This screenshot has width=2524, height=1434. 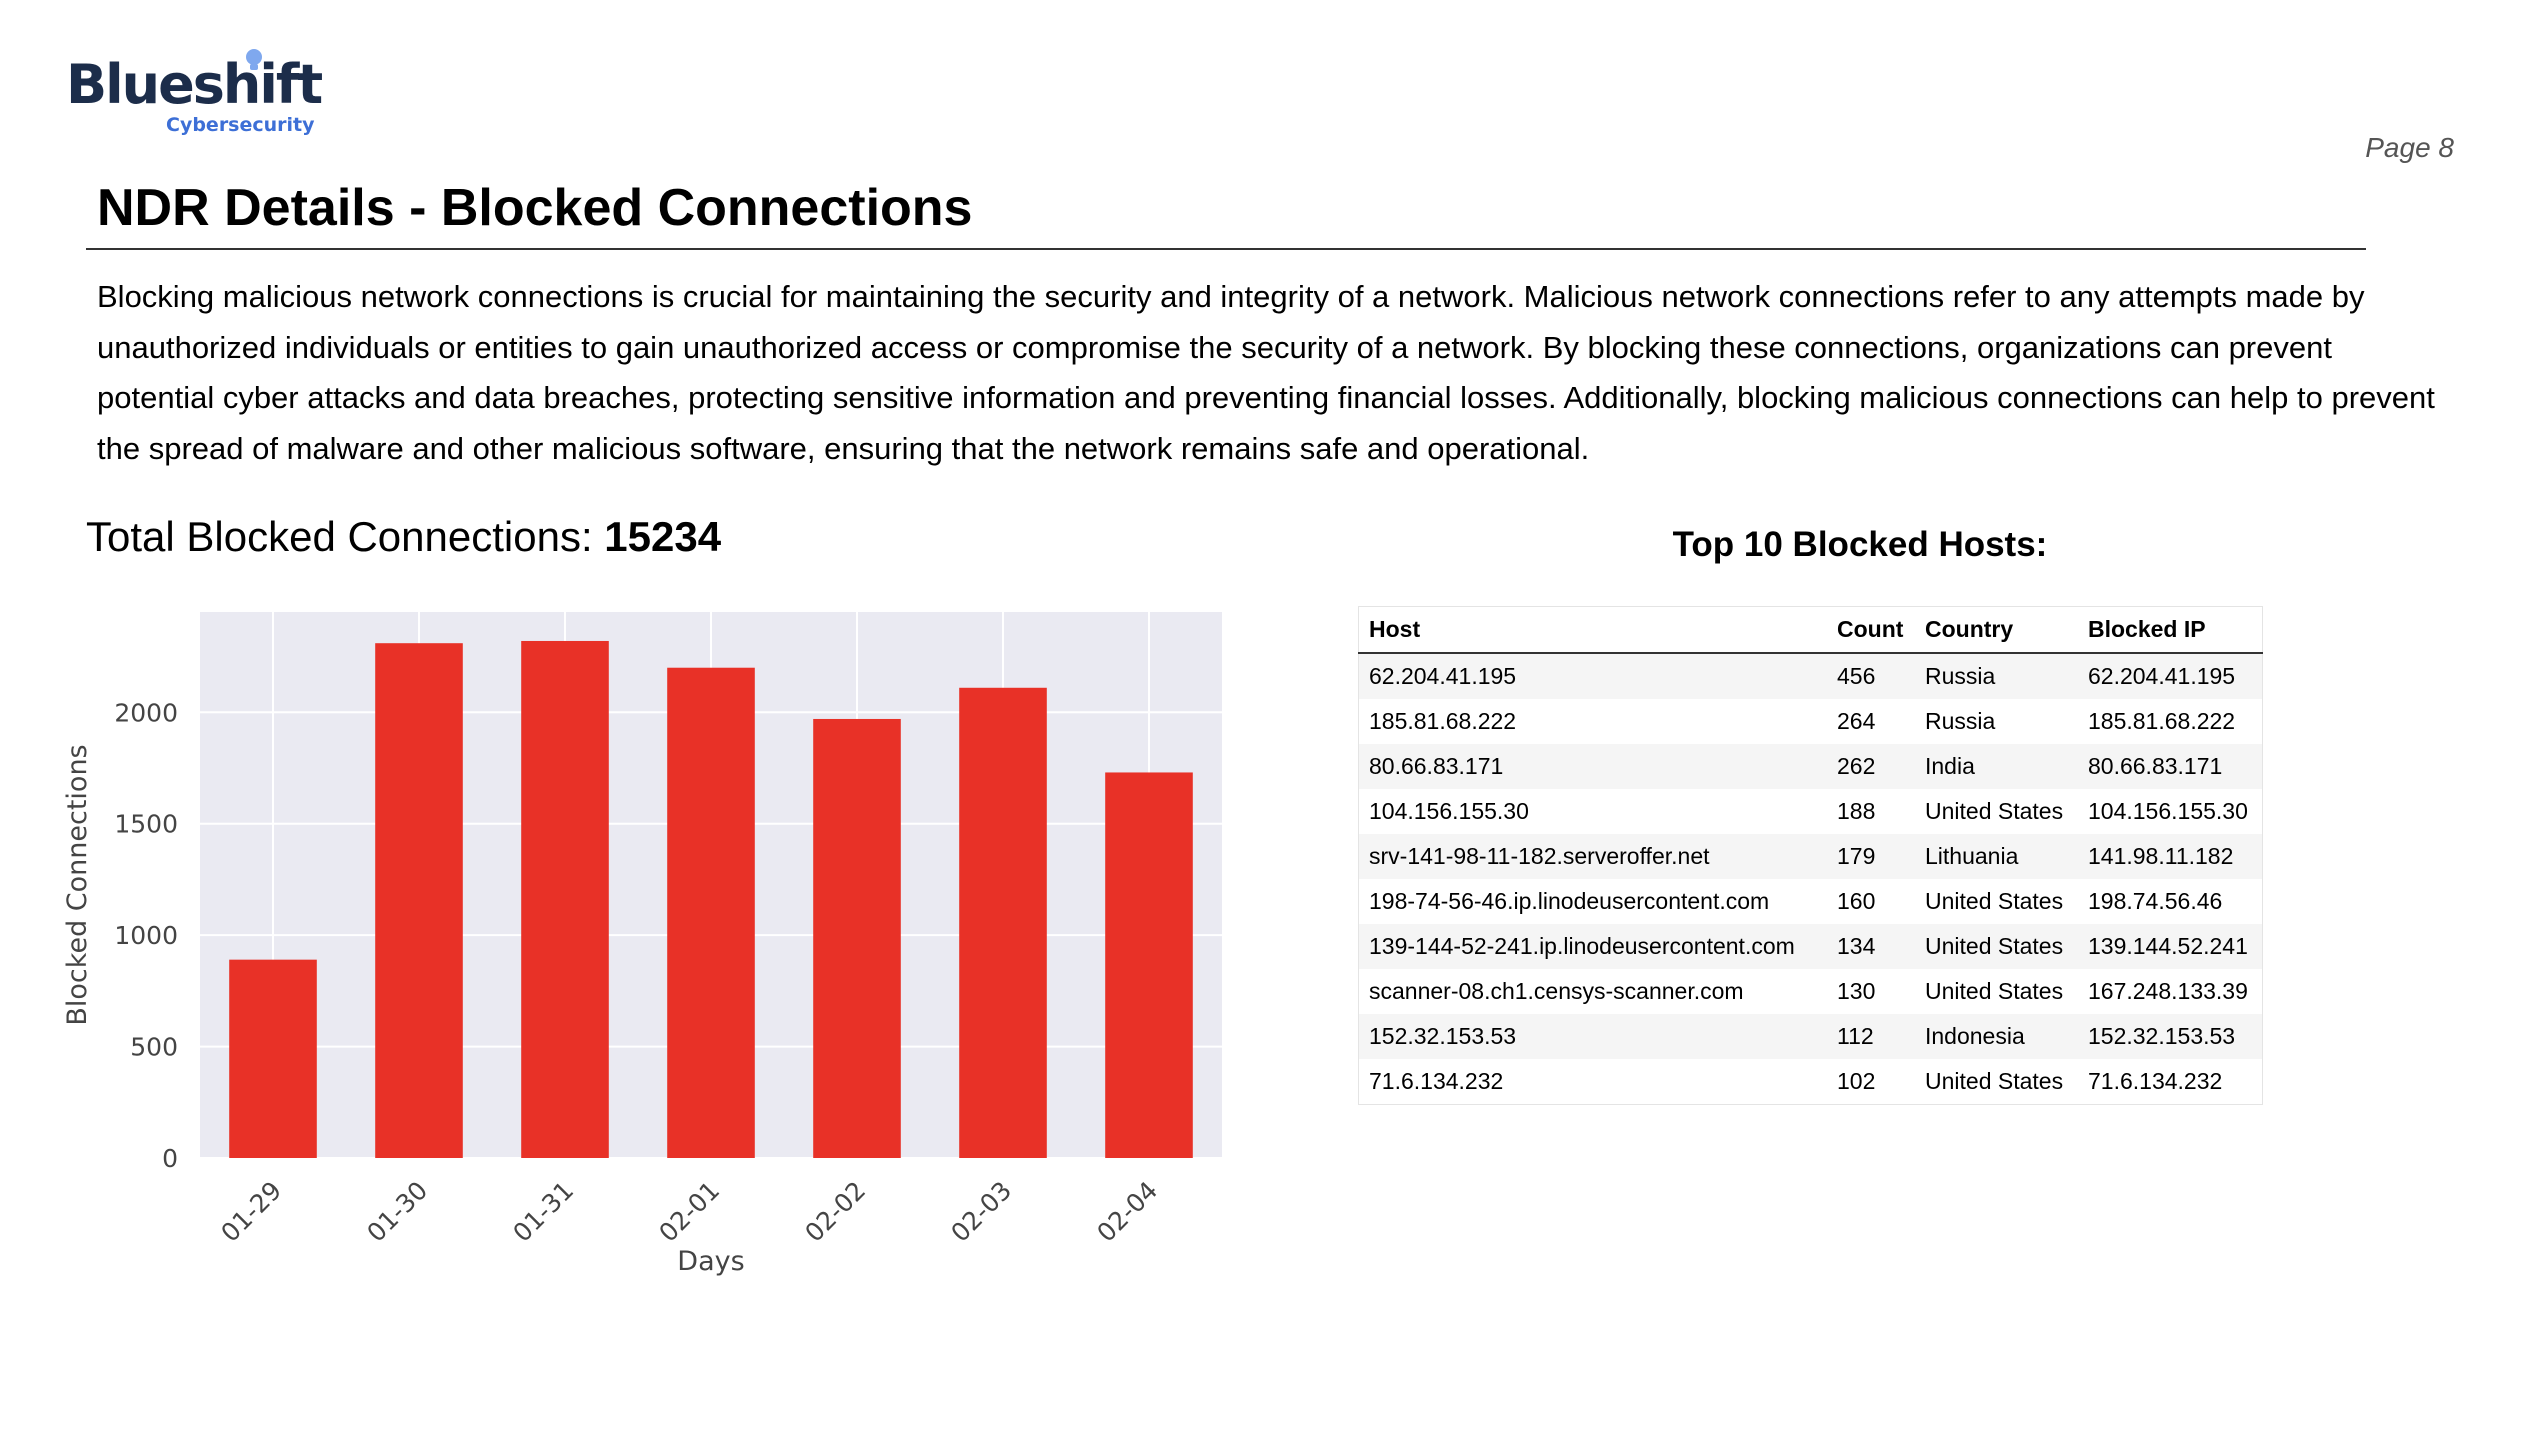 I want to click on page-number: Page 8, so click(x=2409, y=147).